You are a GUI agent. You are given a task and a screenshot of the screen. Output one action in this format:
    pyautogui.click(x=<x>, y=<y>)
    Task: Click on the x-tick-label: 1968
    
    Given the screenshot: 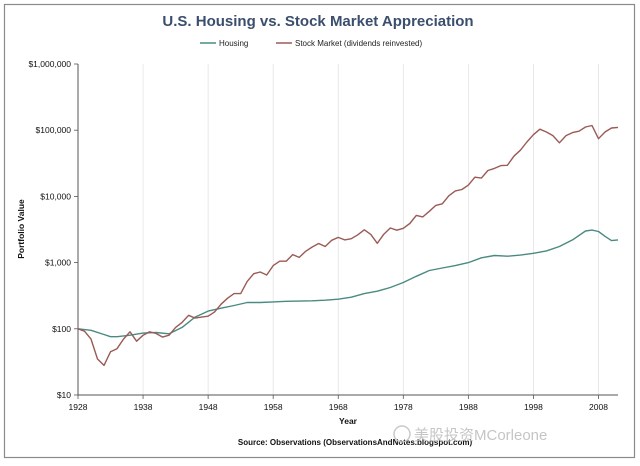 What is the action you would take?
    pyautogui.click(x=338, y=407)
    